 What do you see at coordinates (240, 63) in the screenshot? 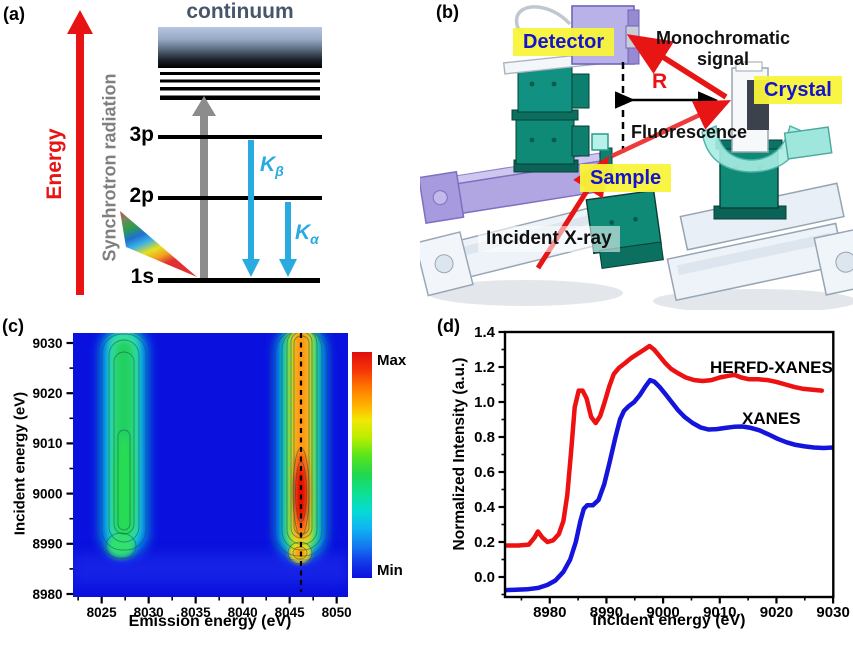
I see `continuum-band` at bounding box center [240, 63].